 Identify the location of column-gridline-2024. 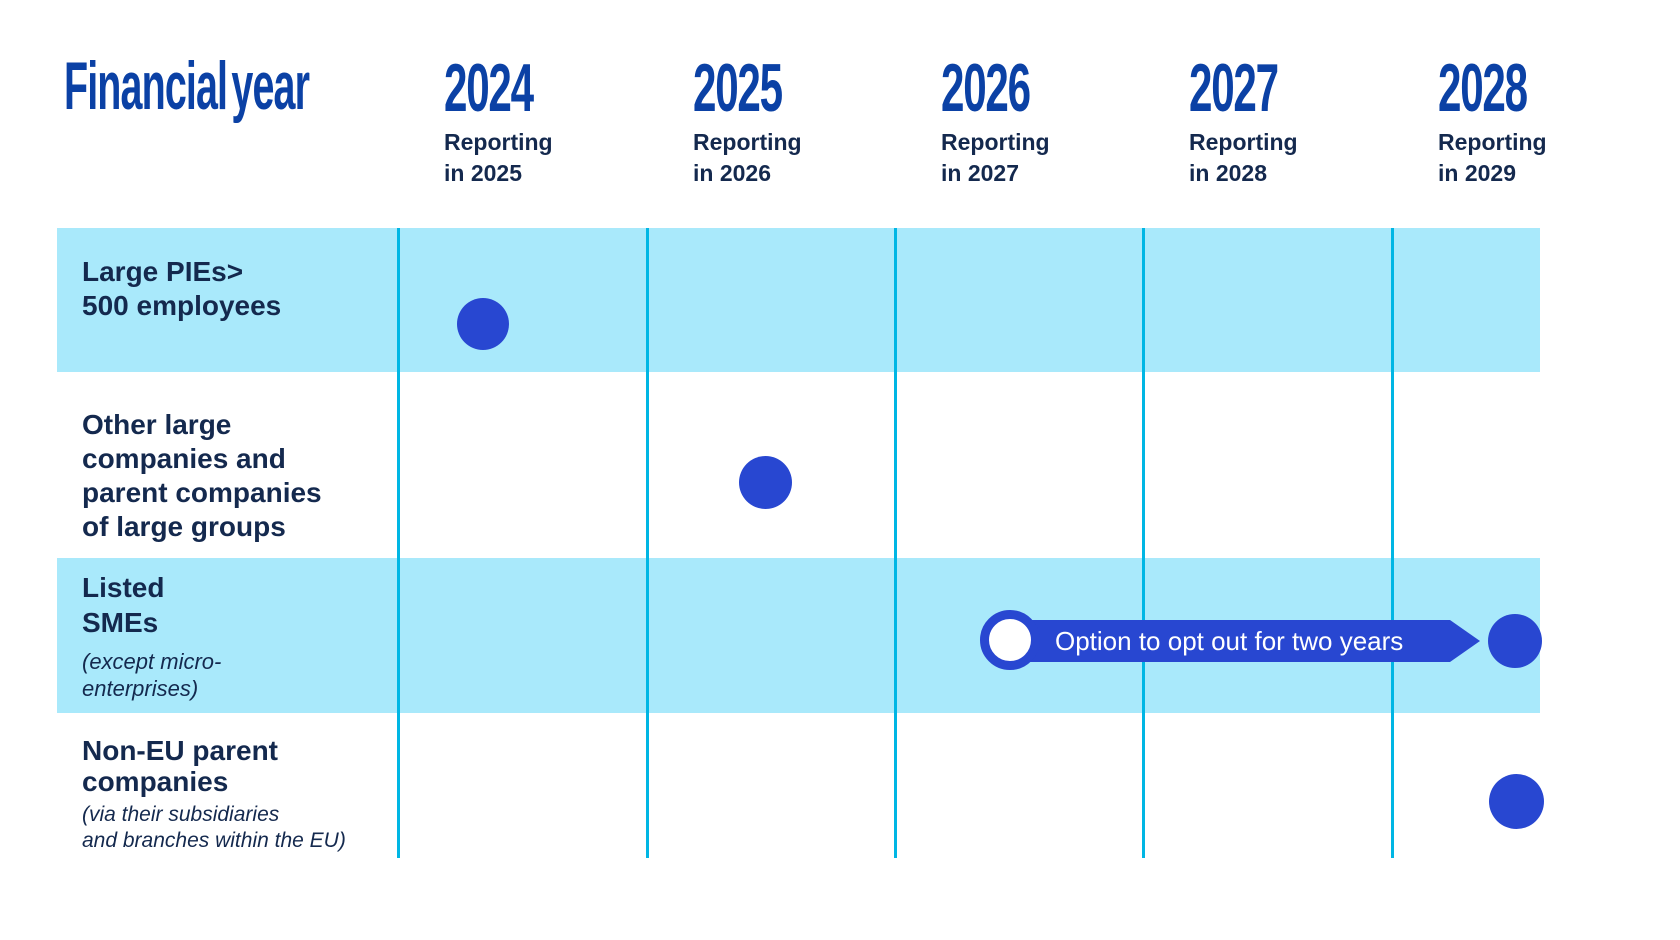
(398, 543).